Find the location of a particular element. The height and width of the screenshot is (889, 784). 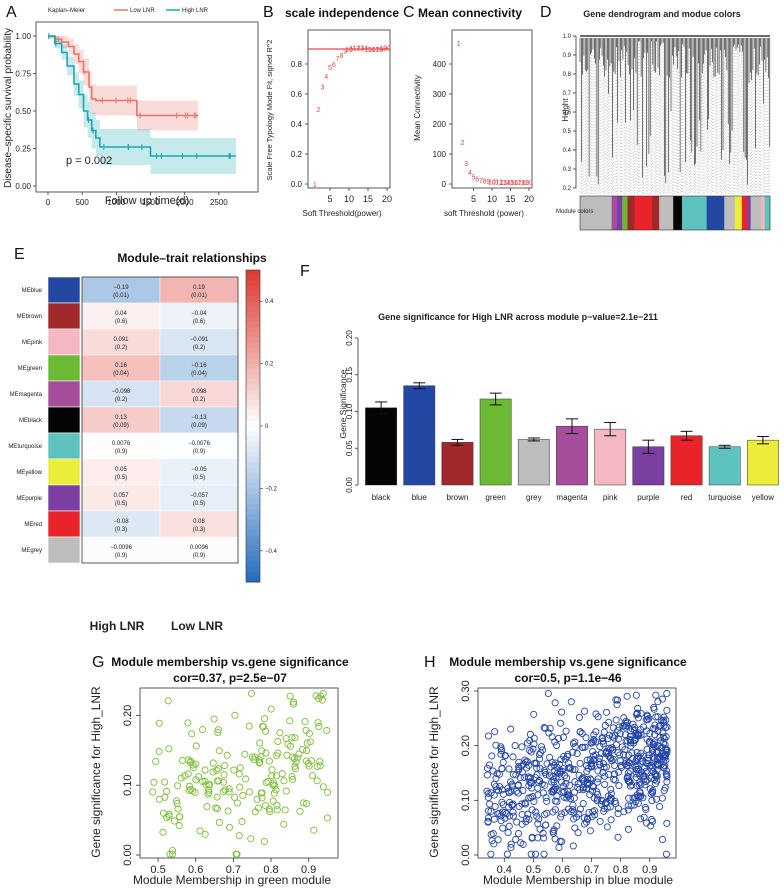

heatmap-col-high: High LNR is located at coordinates (117, 626).